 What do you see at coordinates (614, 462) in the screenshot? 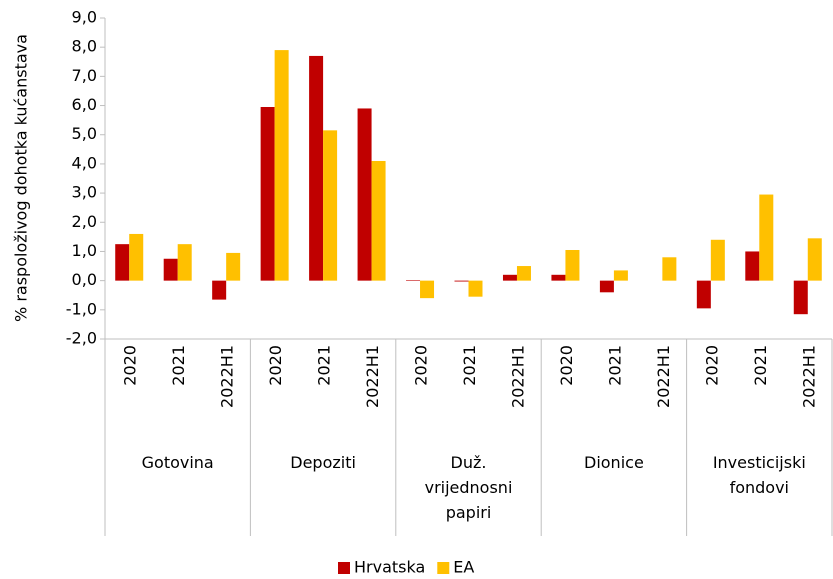
I see `group-label: Dionice` at bounding box center [614, 462].